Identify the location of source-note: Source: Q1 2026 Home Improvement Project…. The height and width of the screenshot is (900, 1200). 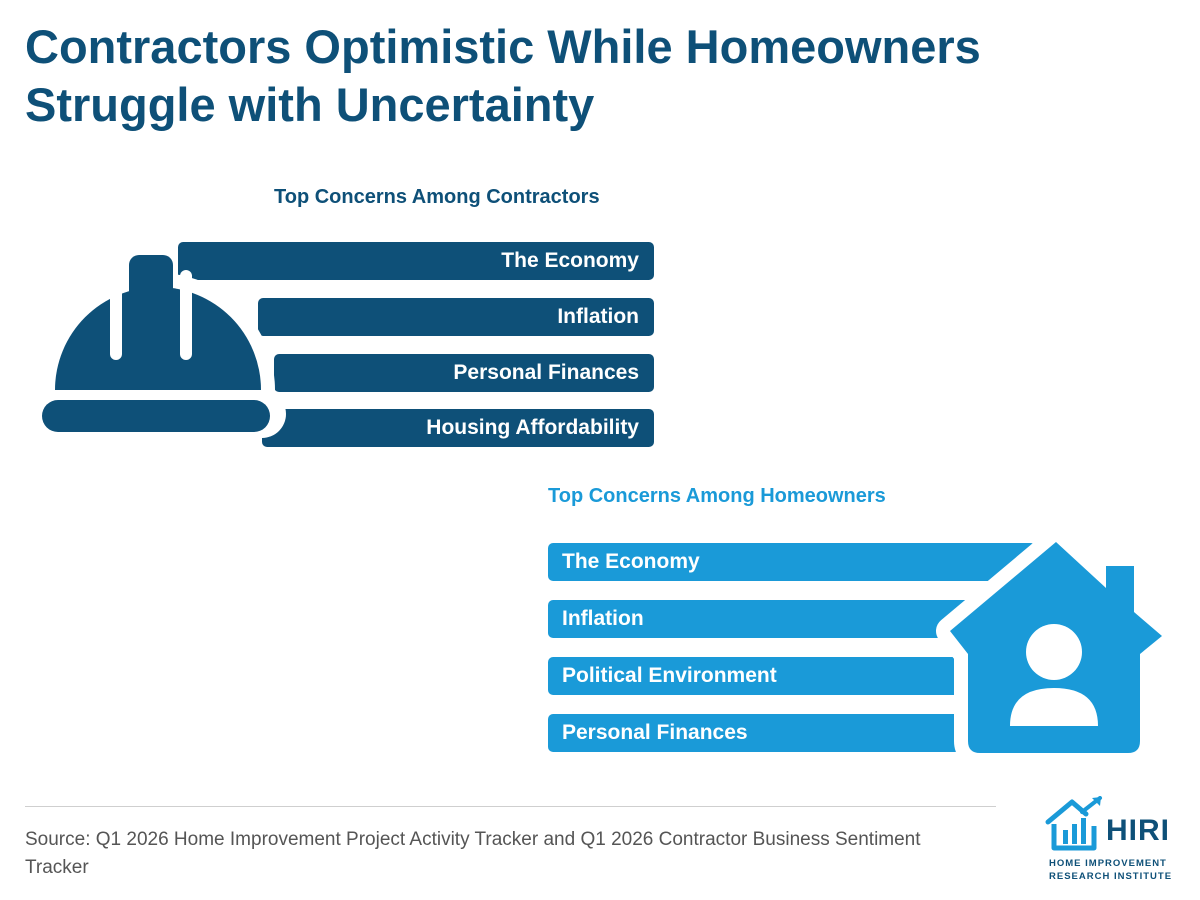
(473, 853).